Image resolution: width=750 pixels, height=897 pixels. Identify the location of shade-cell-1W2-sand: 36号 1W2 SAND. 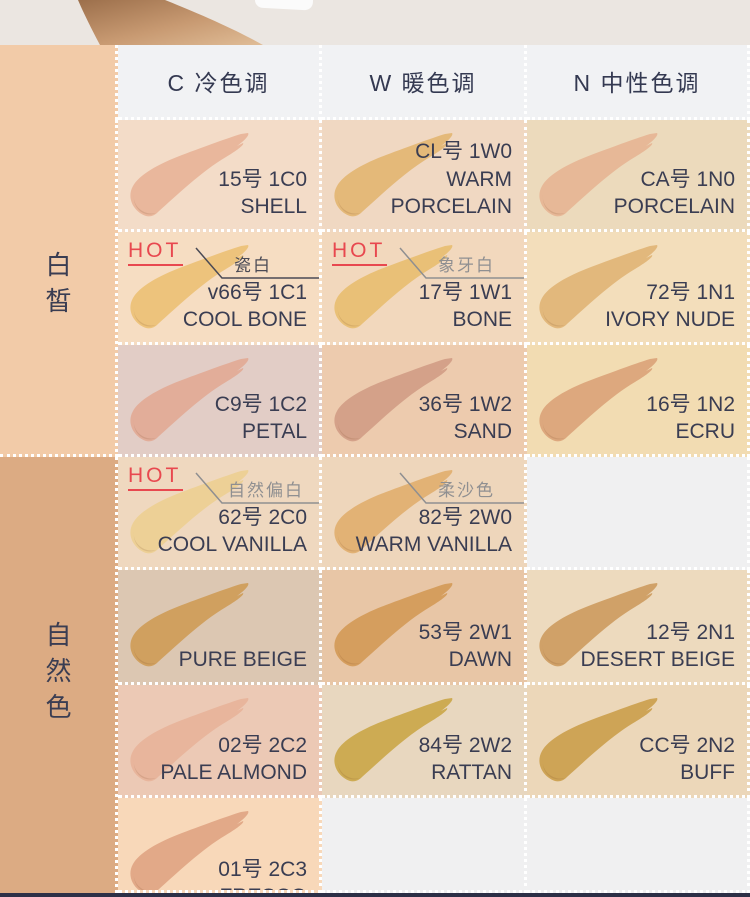
(424, 401).